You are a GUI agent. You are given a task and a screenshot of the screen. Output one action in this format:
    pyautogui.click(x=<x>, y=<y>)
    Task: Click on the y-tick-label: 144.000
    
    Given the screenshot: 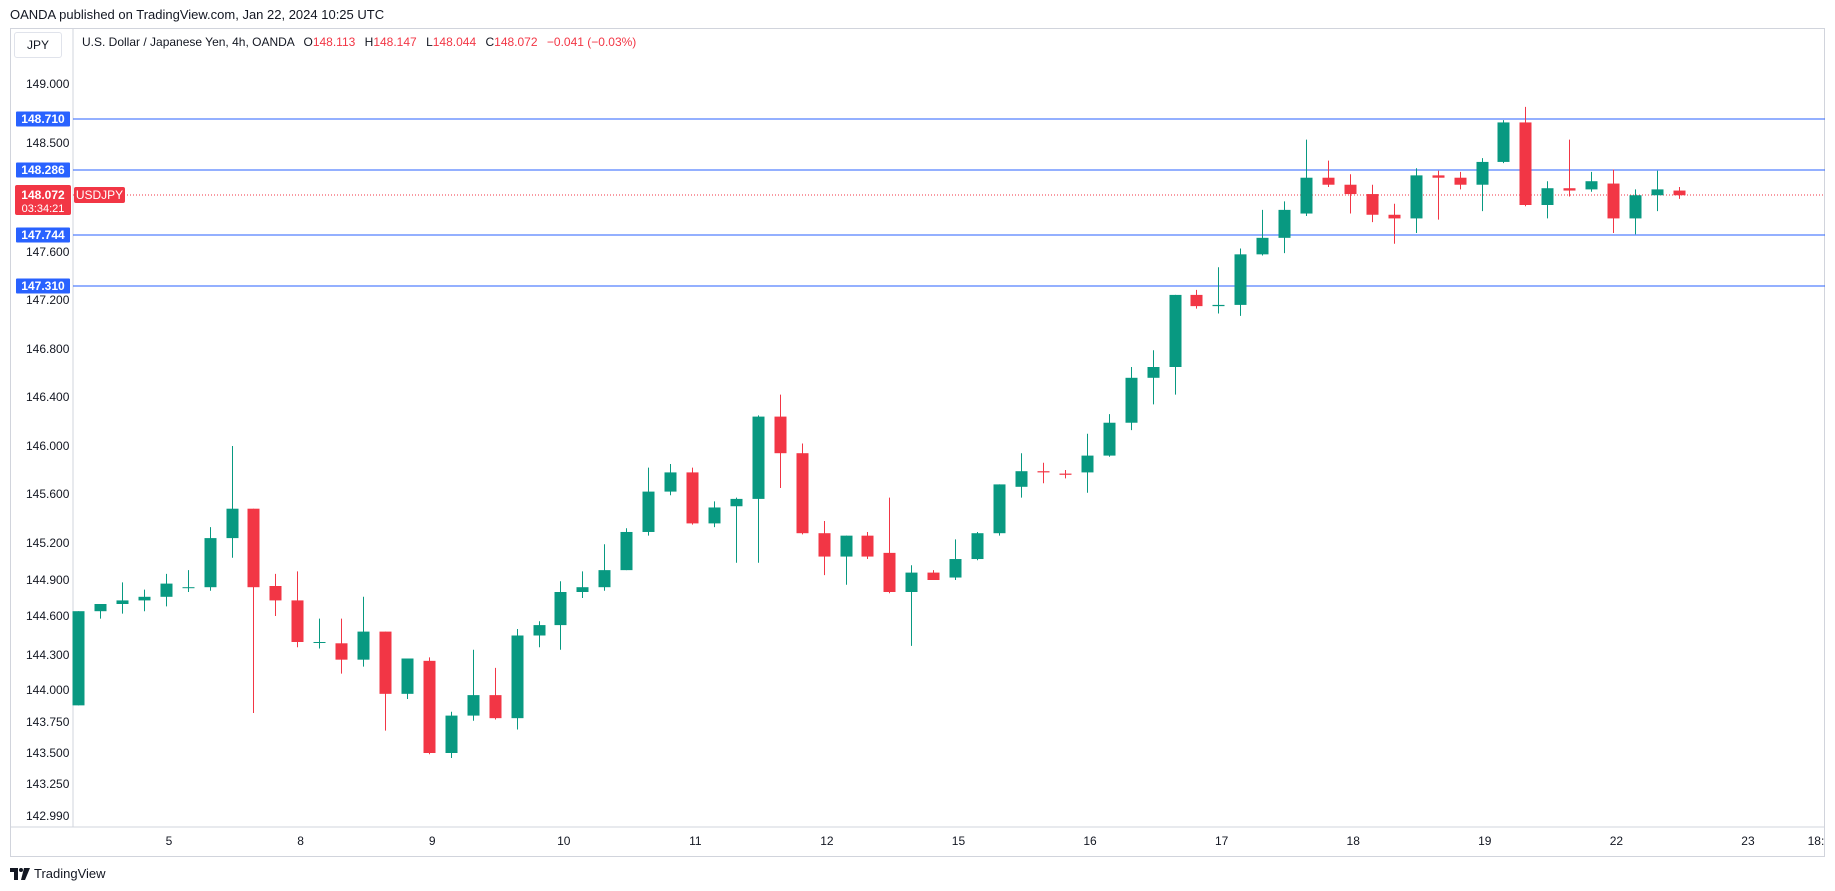 What is the action you would take?
    pyautogui.click(x=48, y=690)
    